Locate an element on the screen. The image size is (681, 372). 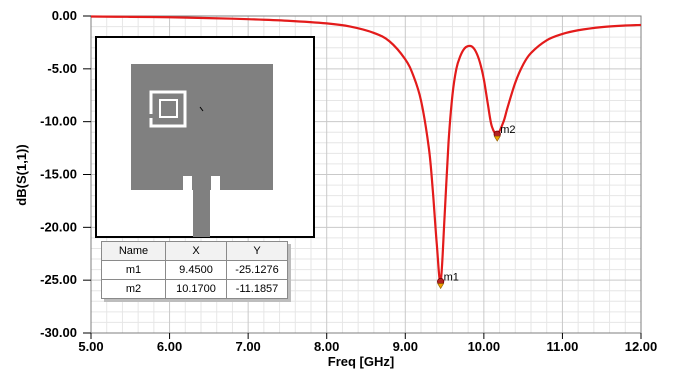
table-row: m1 9.4500 -25.1276 is located at coordinates (194, 270).